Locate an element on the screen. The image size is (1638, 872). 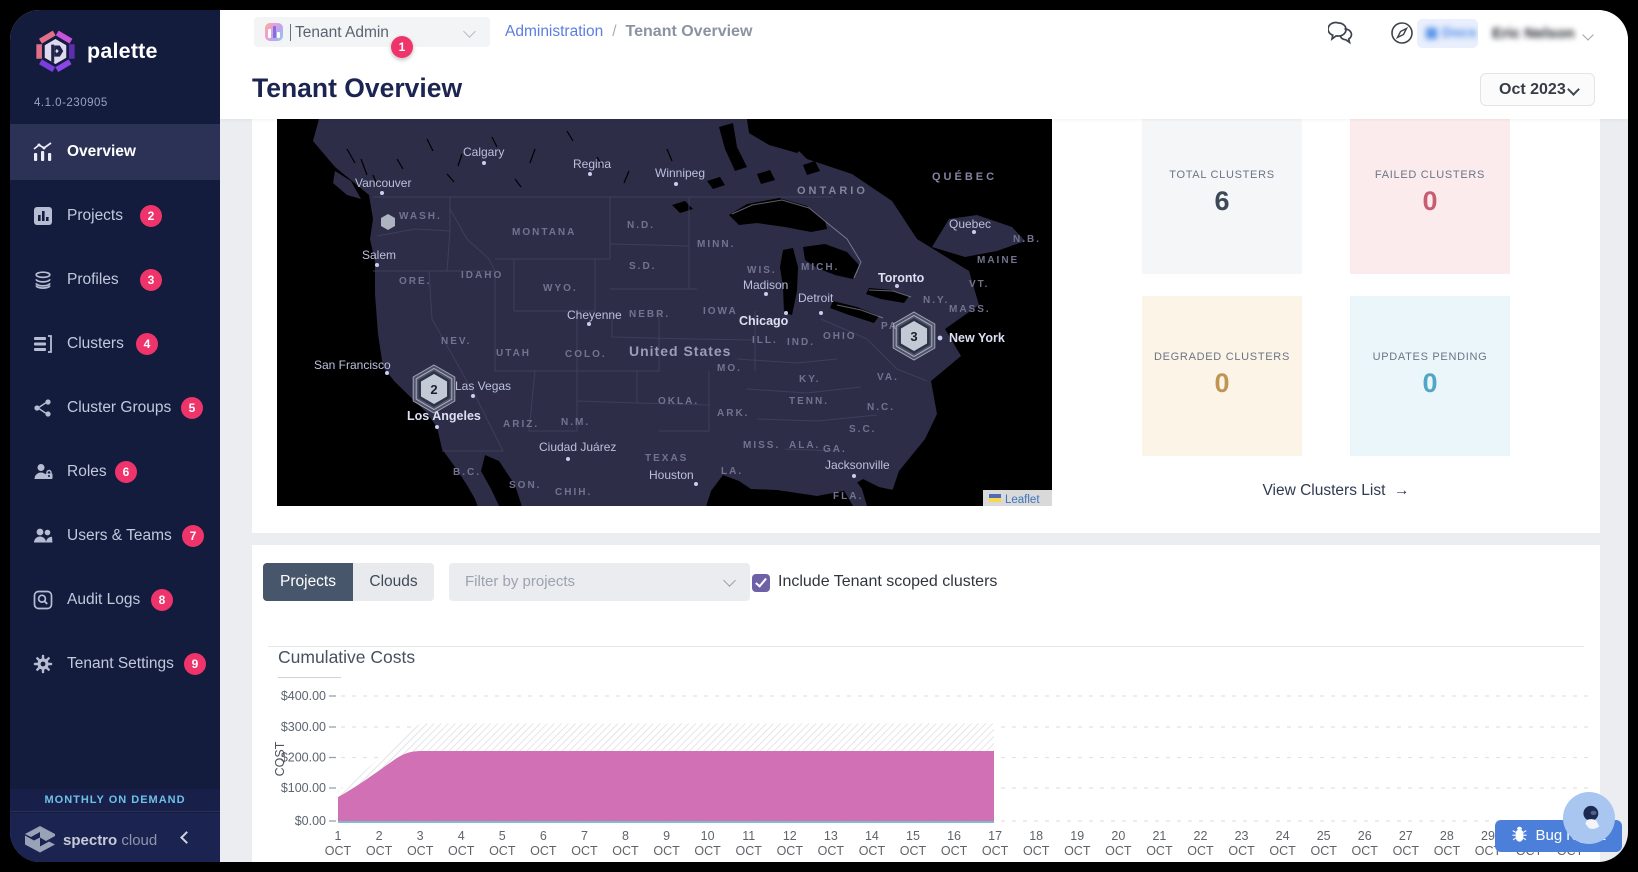
svg-text: COLO. is located at coordinates (586, 354).